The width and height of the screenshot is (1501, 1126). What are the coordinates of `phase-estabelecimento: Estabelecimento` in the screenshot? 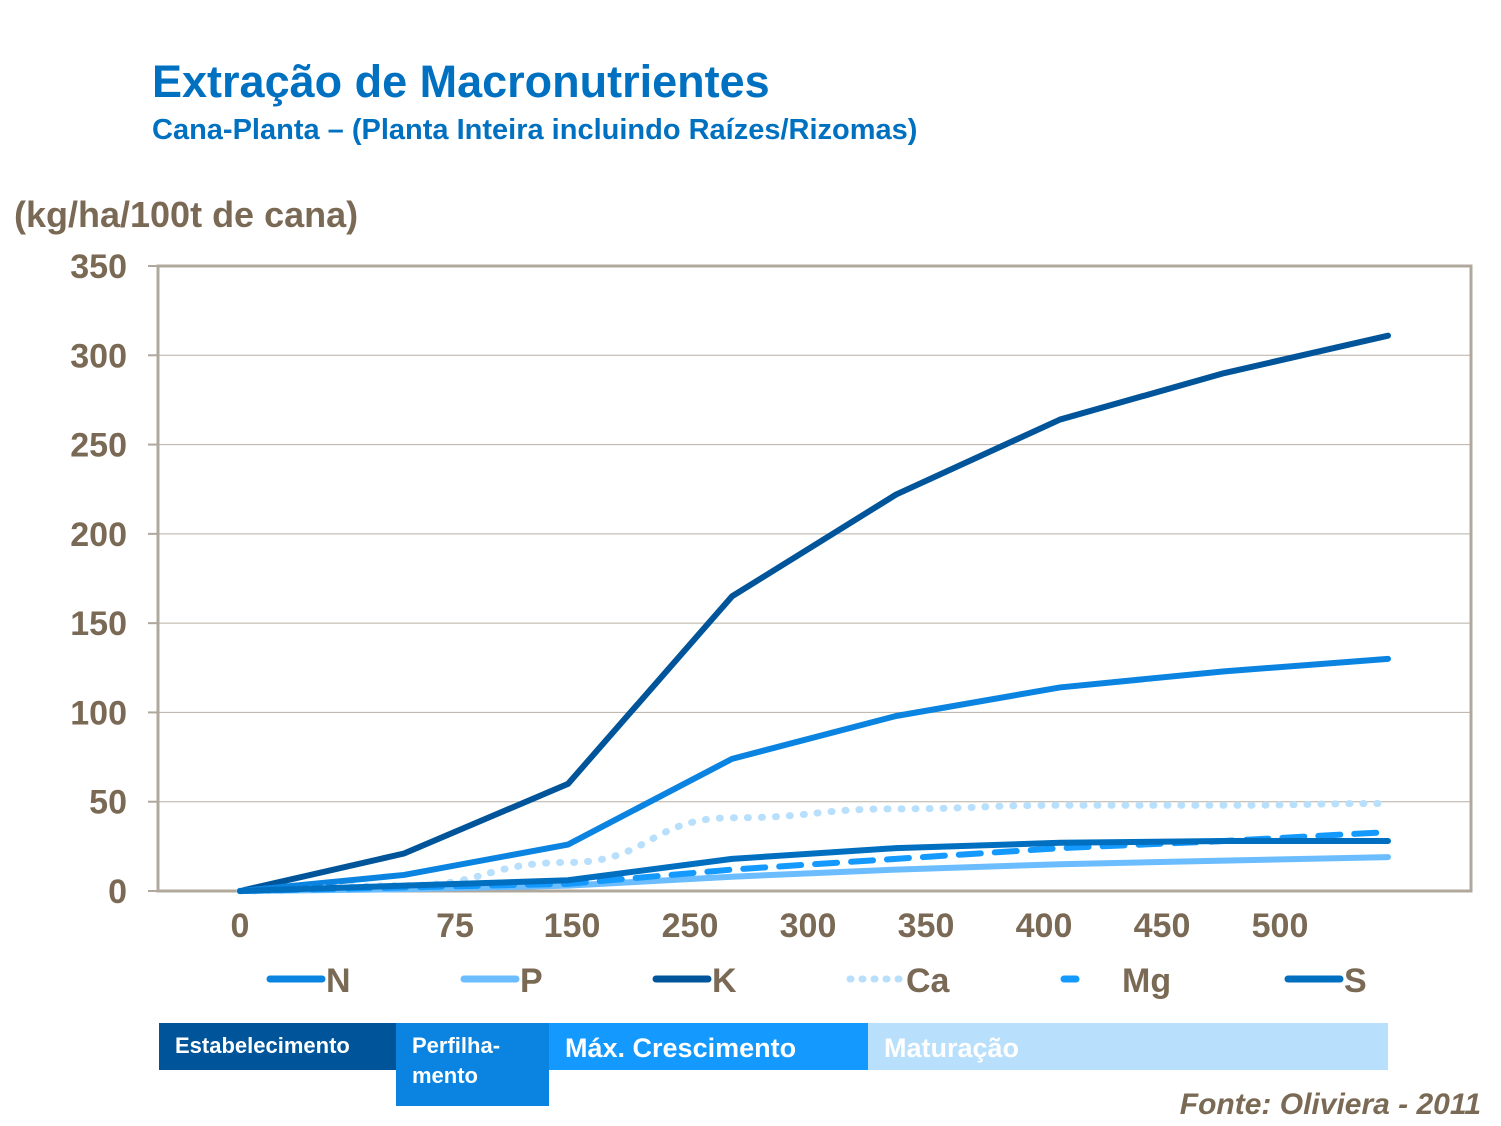 It's located at (277, 1046).